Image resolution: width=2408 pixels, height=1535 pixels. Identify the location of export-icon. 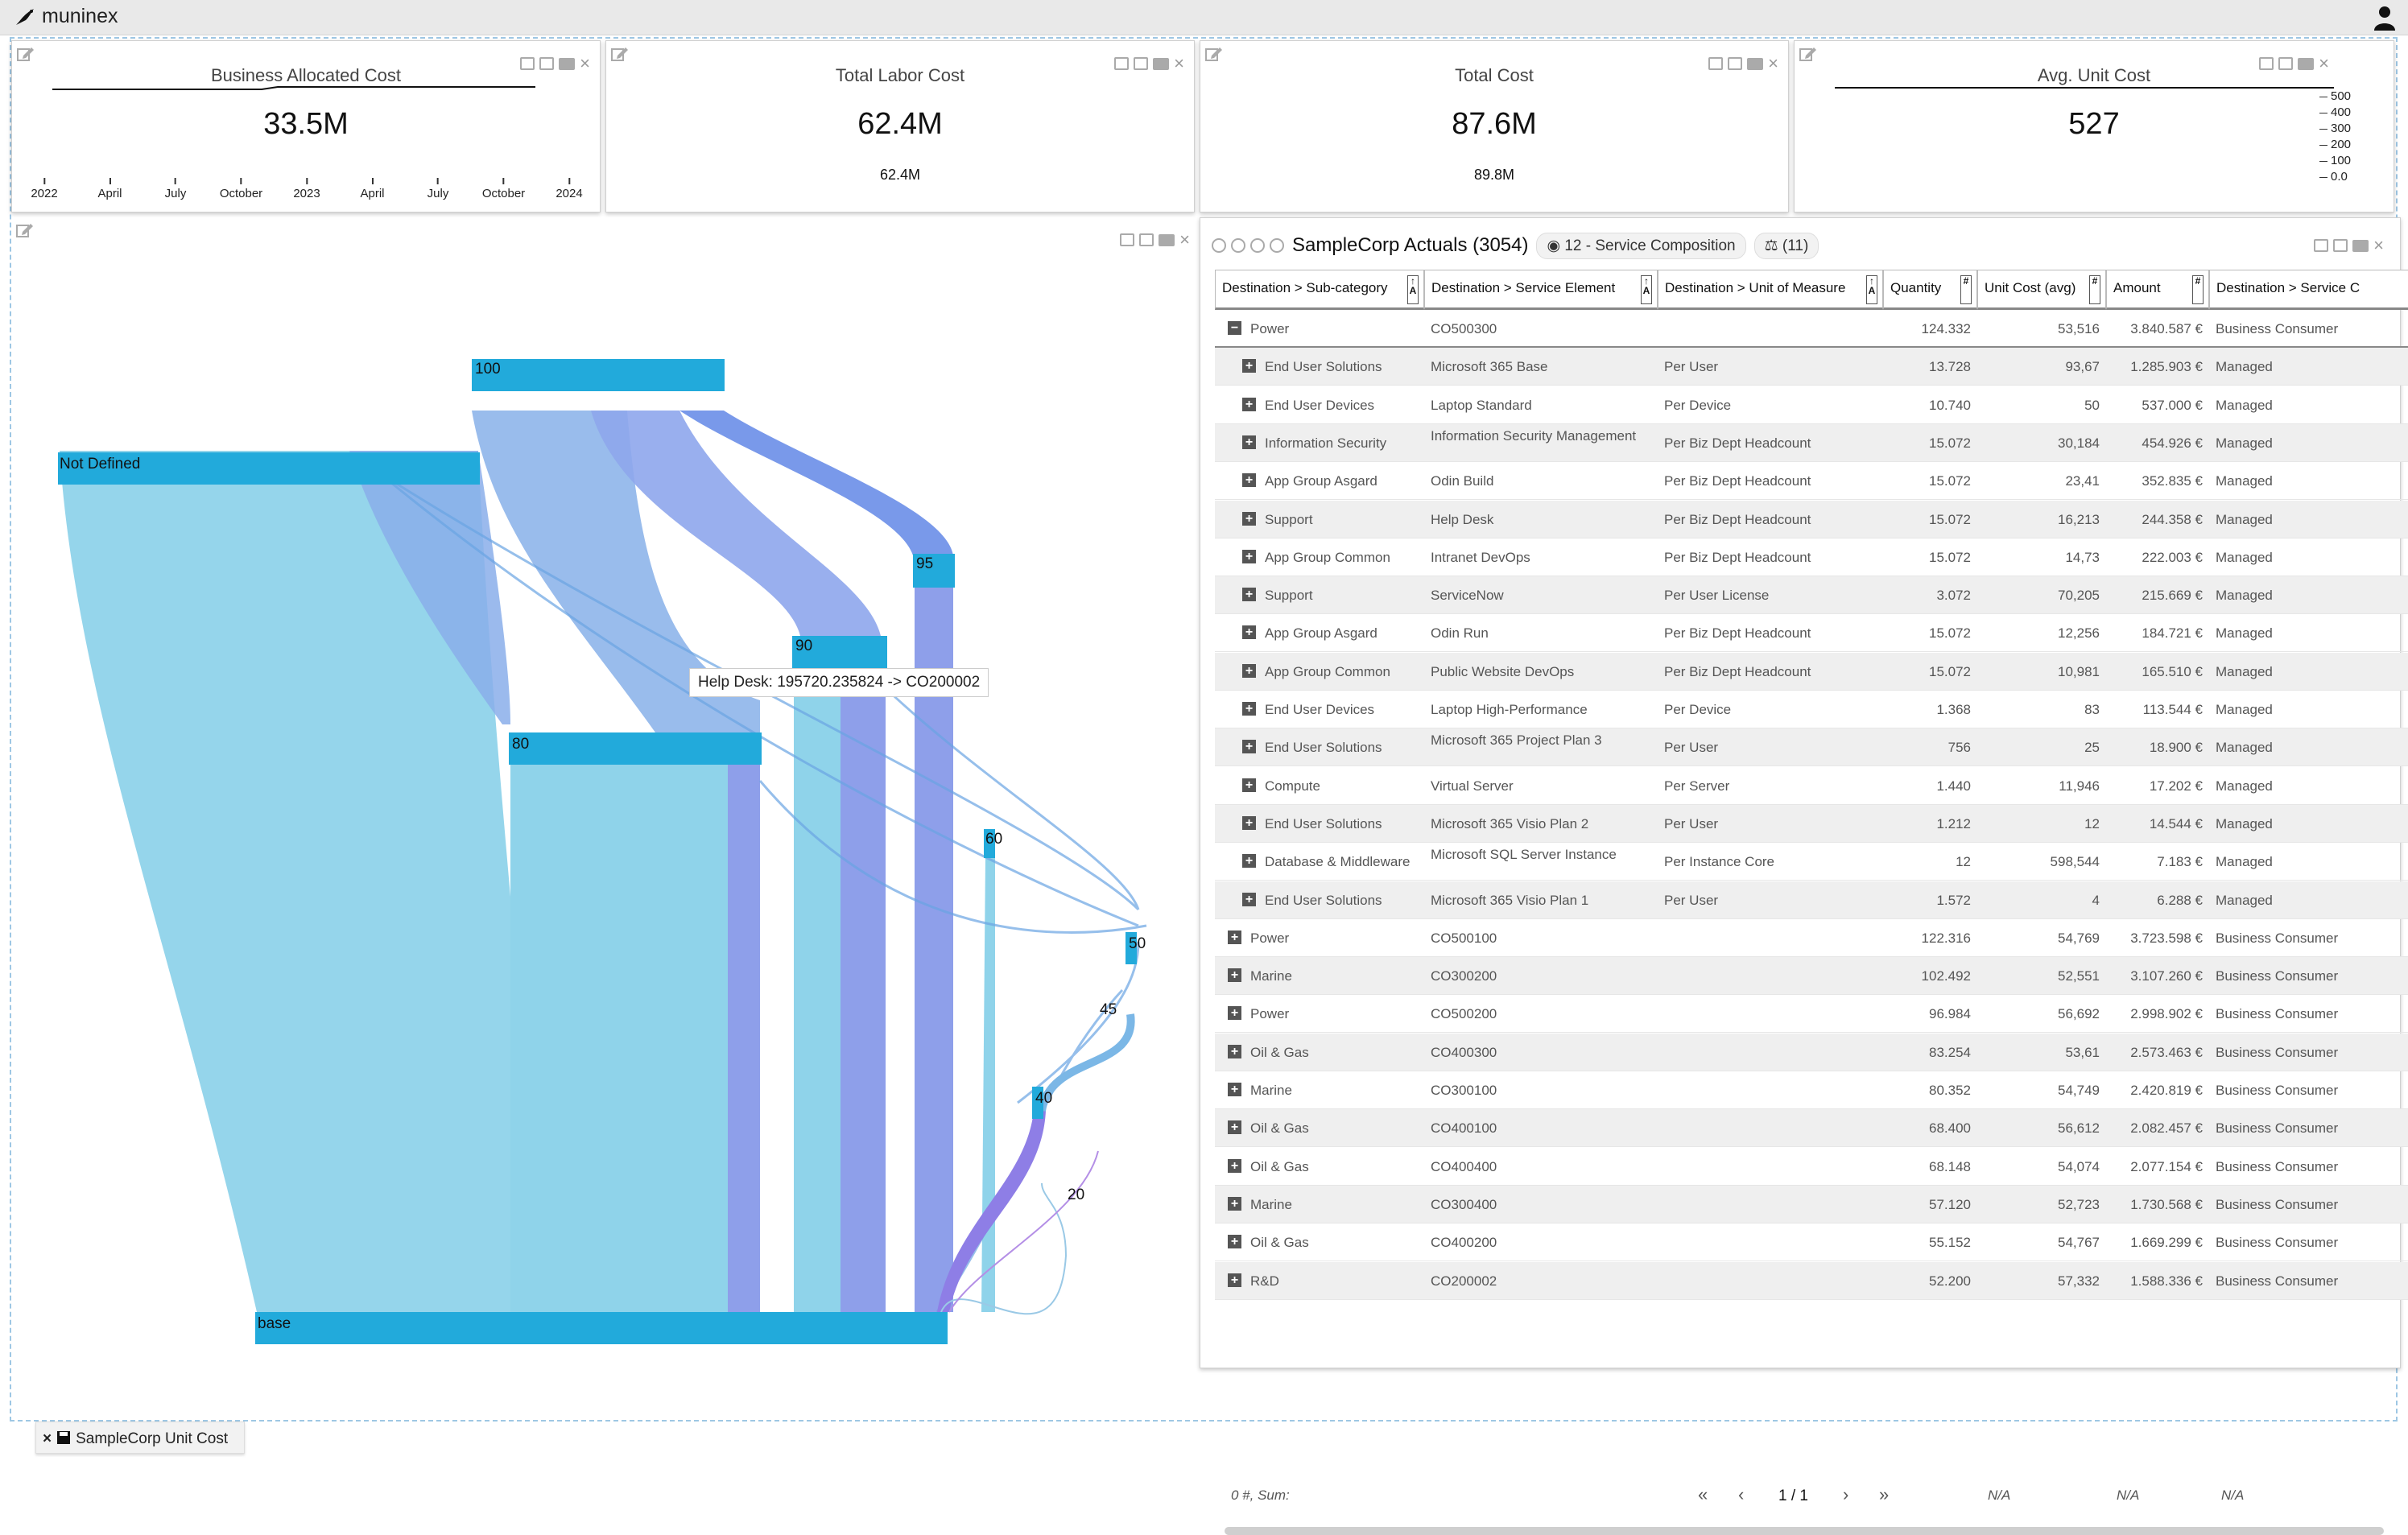
(1257, 245).